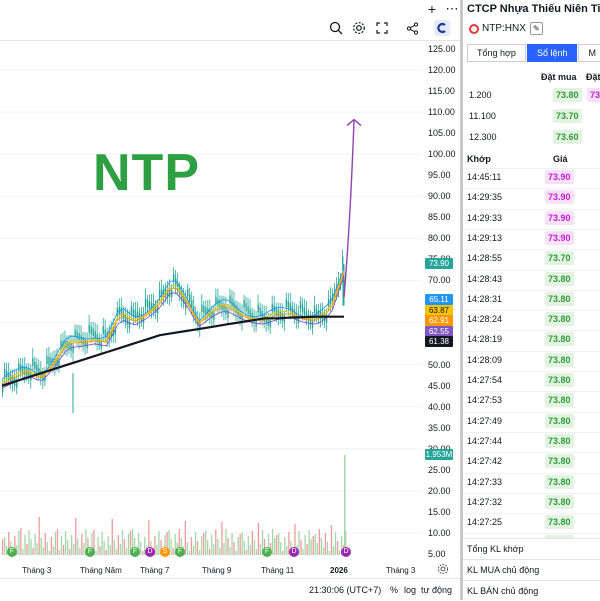 The image size is (600, 601). What do you see at coordinates (531, 78) in the screenshot?
I see `book-header: Đặt mua Đặt` at bounding box center [531, 78].